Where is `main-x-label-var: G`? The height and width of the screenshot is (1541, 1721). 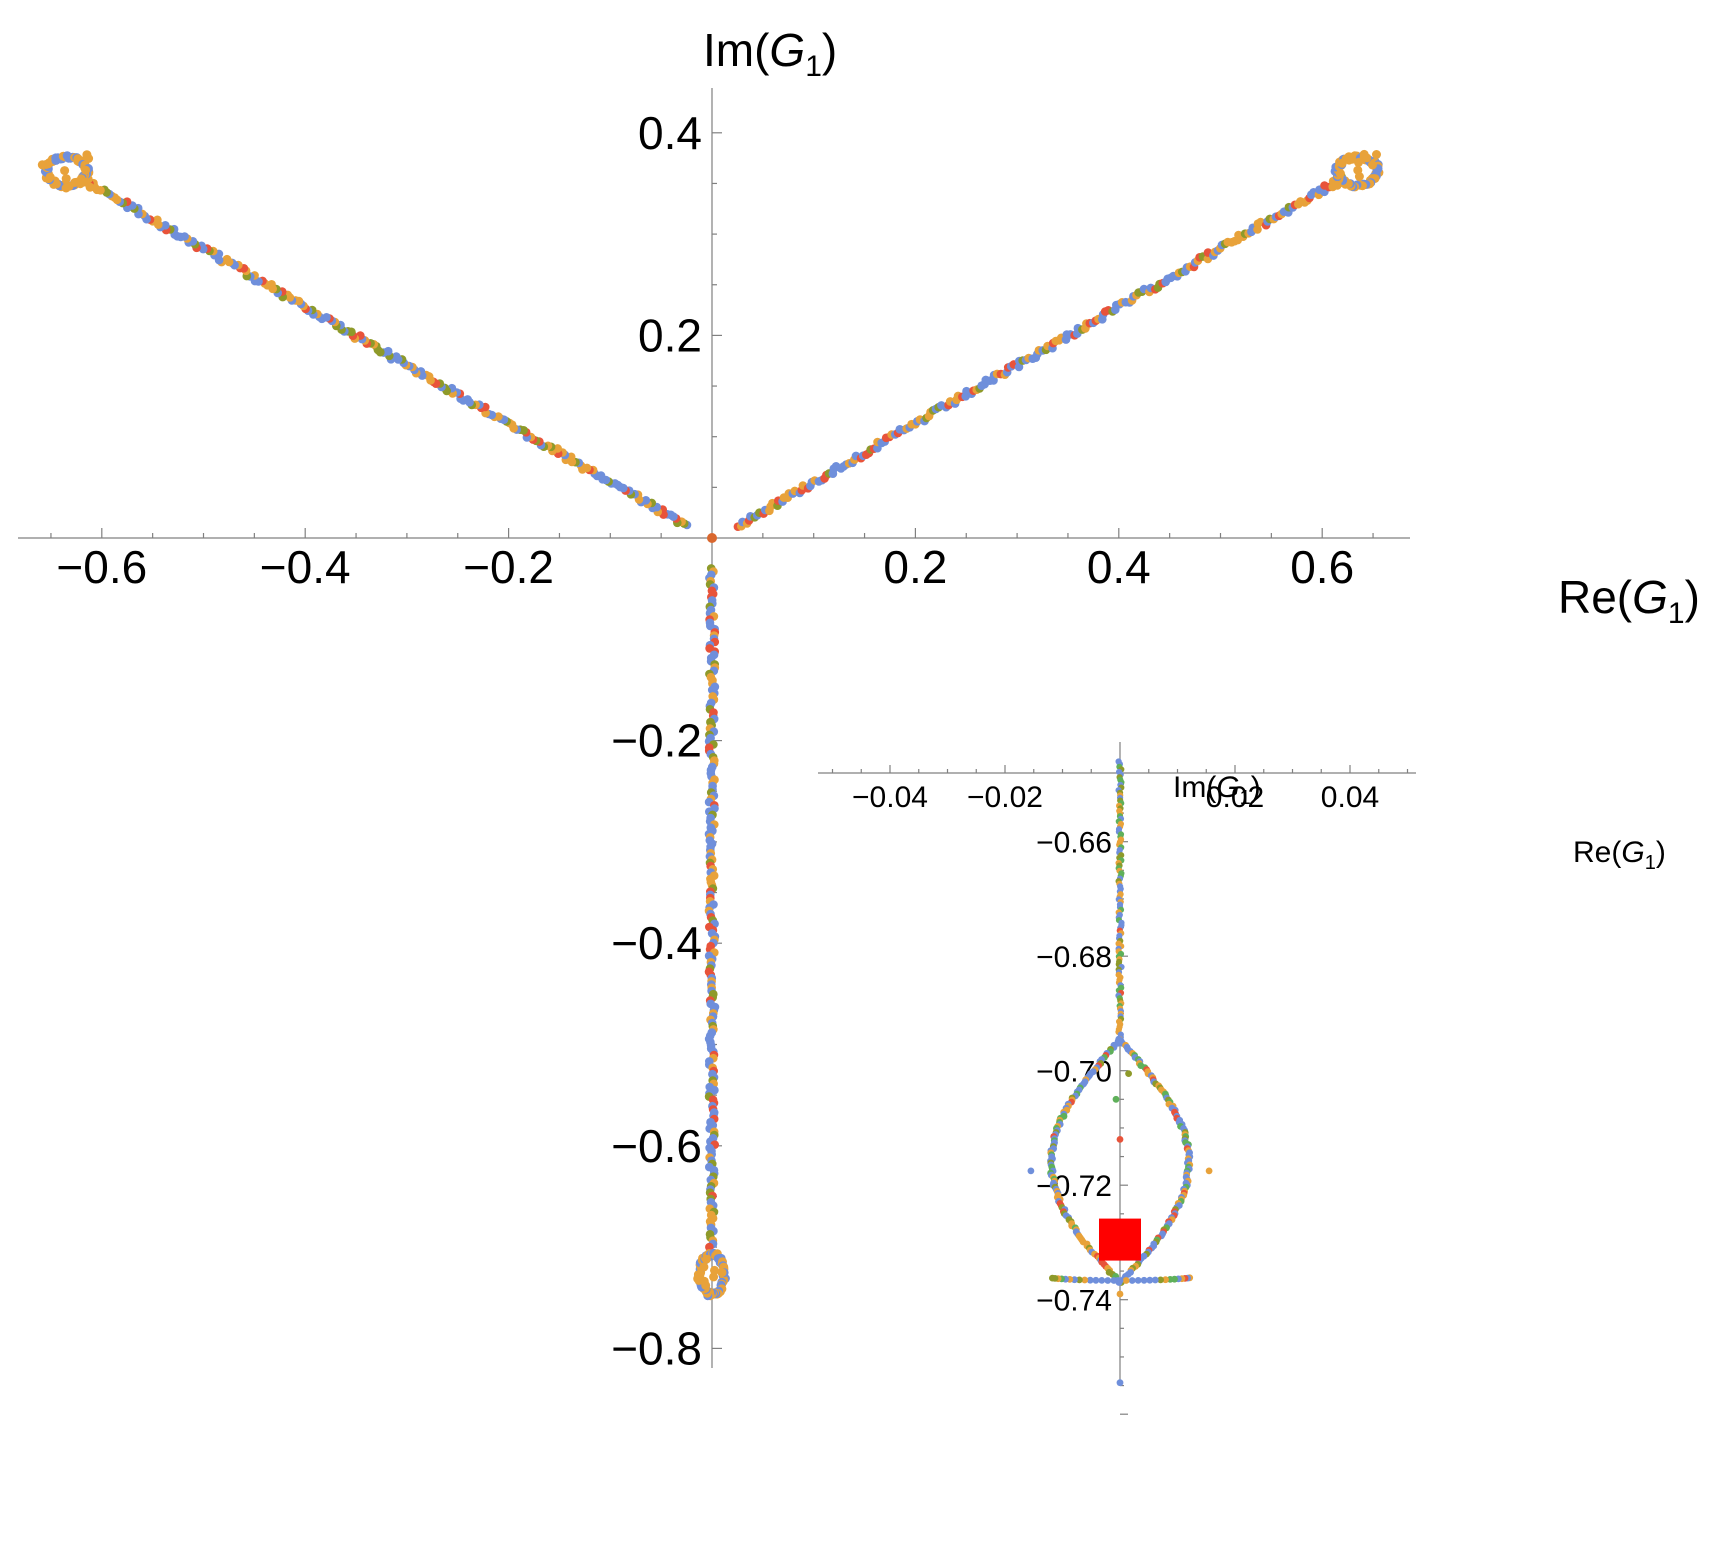
main-x-label-var: G is located at coordinates (1650, 597).